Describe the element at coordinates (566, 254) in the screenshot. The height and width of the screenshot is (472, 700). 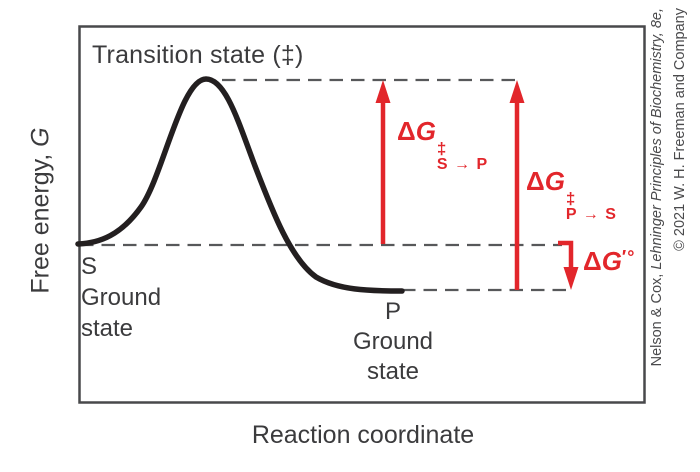
I see `standard-free-energy-arrow-shaft` at that location.